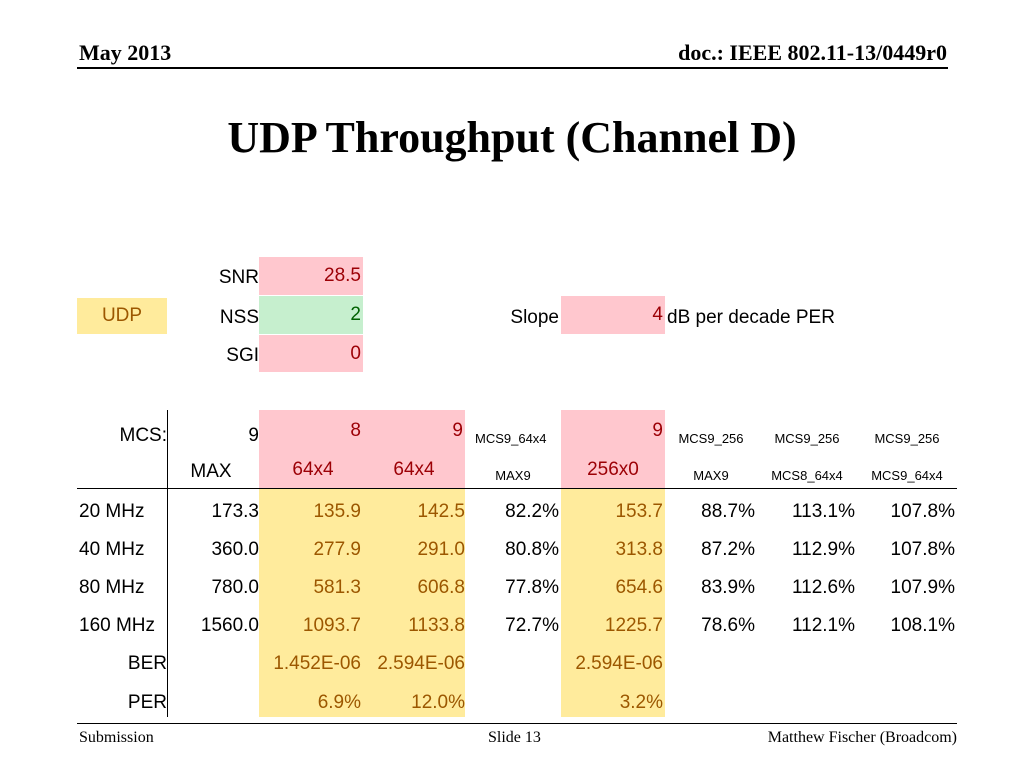  What do you see at coordinates (517, 488) in the screenshot?
I see `table-header-divider` at bounding box center [517, 488].